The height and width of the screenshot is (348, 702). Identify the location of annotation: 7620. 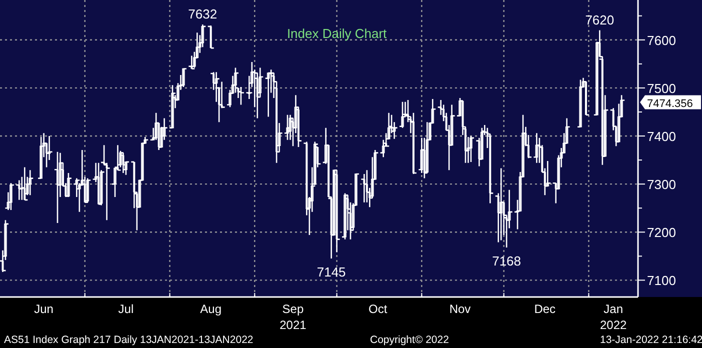
(599, 20).